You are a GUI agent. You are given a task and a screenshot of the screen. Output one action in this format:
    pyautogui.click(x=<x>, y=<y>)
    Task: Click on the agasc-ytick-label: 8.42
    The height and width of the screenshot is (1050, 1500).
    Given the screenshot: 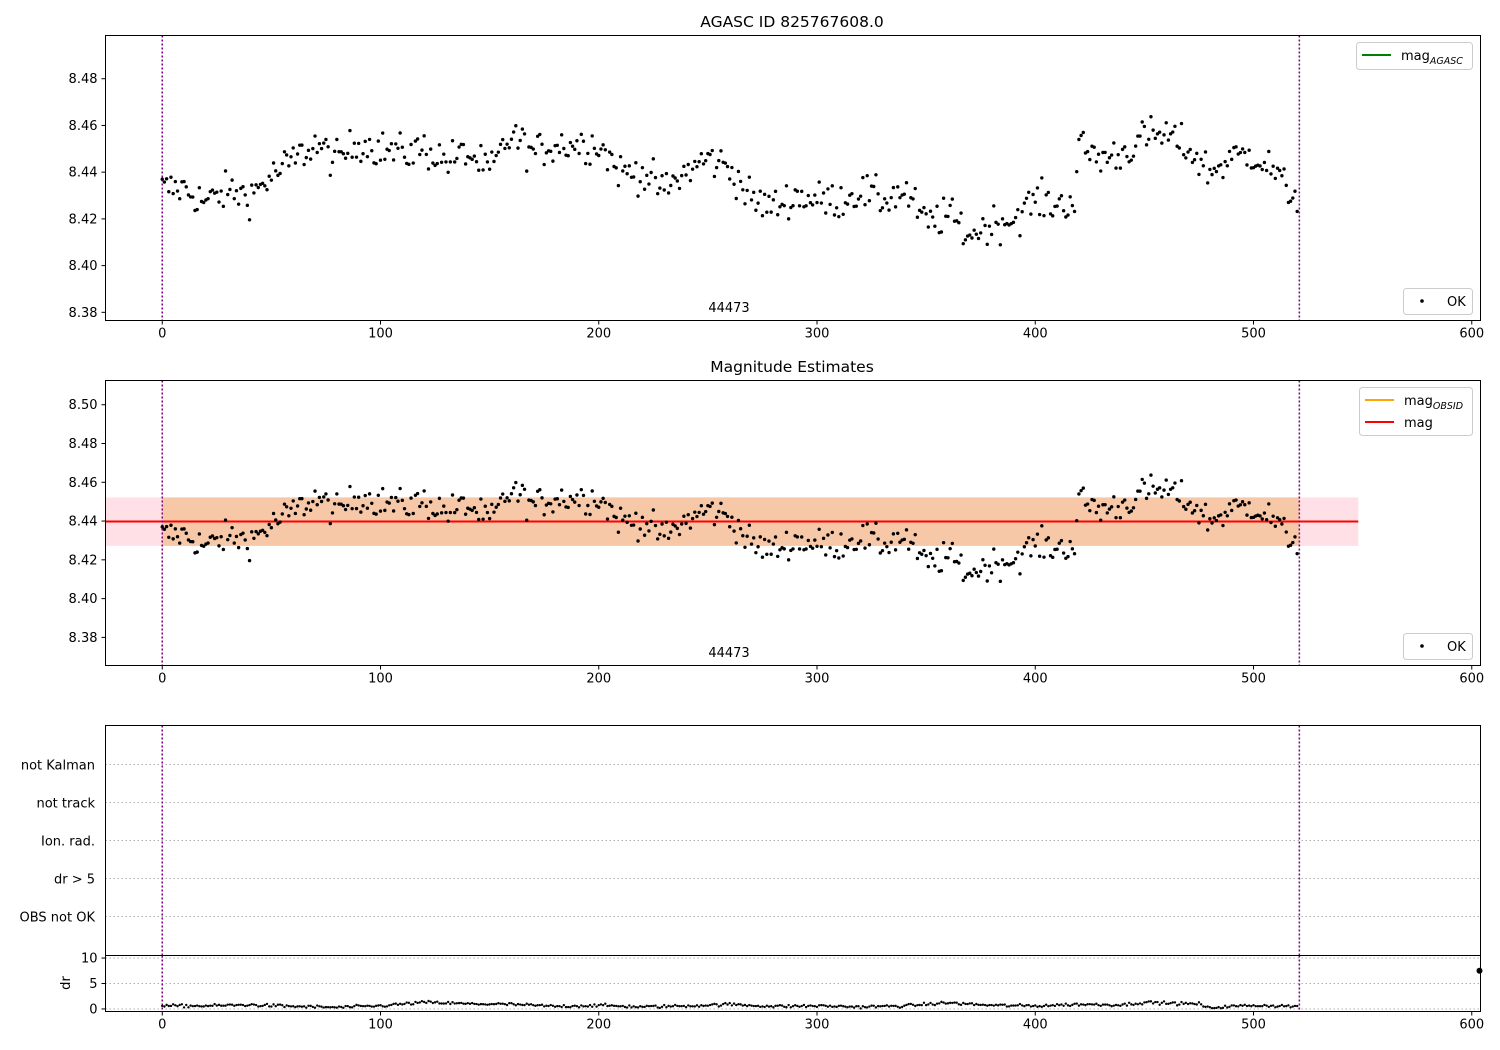 What is the action you would take?
    pyautogui.click(x=83, y=219)
    